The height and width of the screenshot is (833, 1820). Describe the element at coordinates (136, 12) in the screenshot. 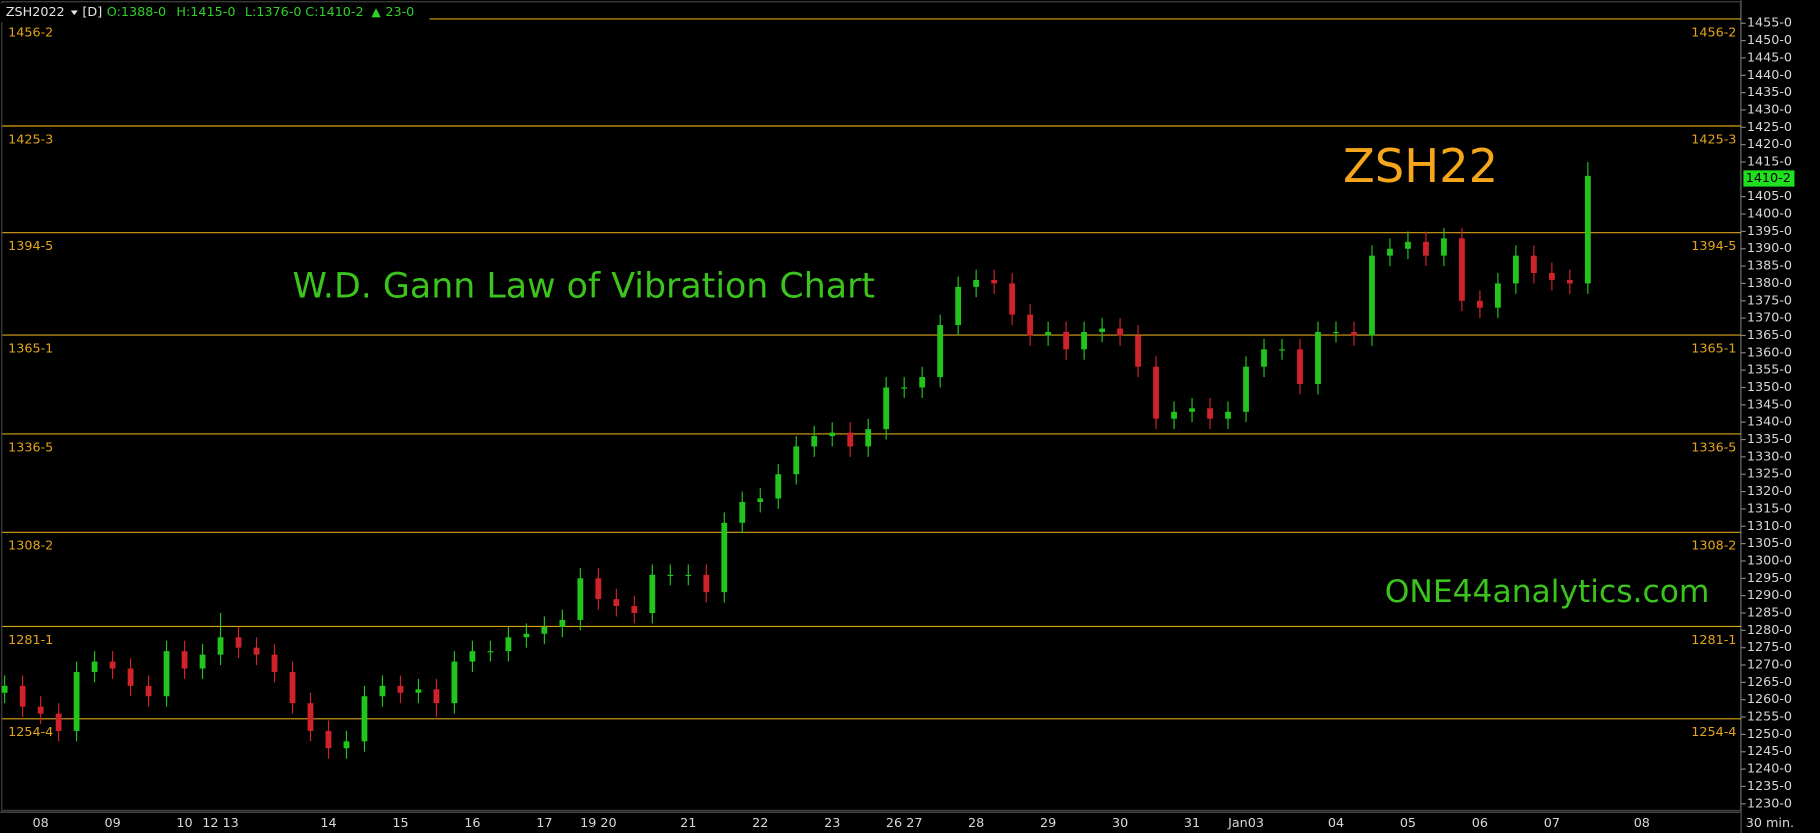

I see `open-label: O:1388-0` at that location.